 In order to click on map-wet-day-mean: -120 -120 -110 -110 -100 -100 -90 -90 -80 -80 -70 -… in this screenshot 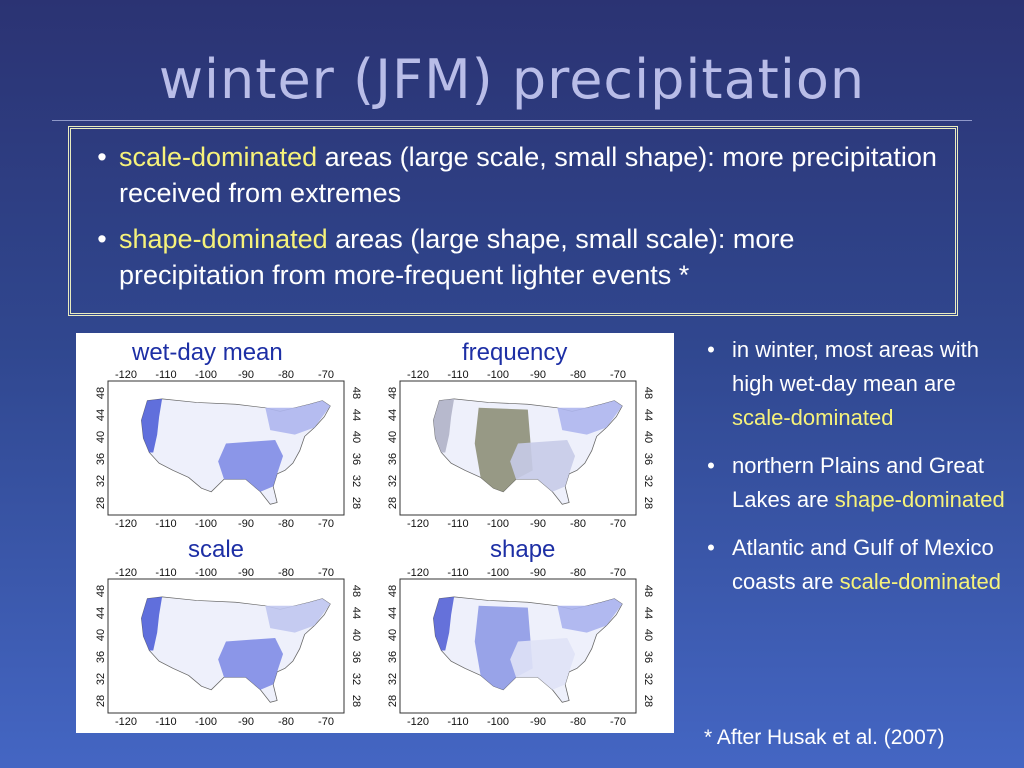, I will do `click(228, 449)`.